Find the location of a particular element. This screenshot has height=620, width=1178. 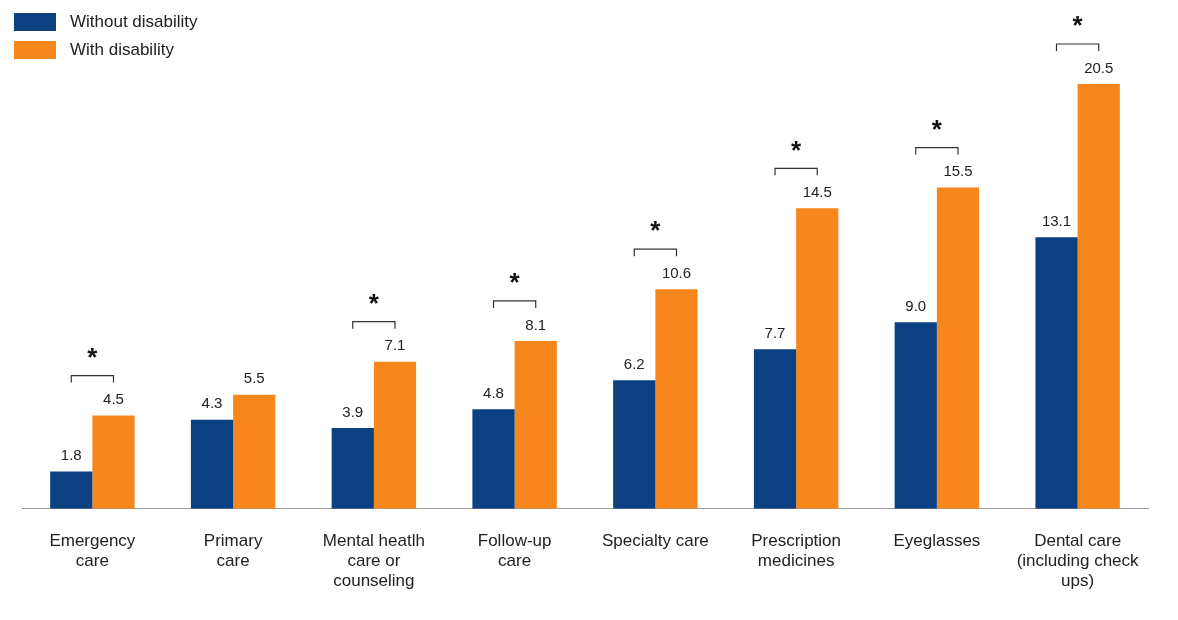

data-label: 7.1 is located at coordinates (395, 345).